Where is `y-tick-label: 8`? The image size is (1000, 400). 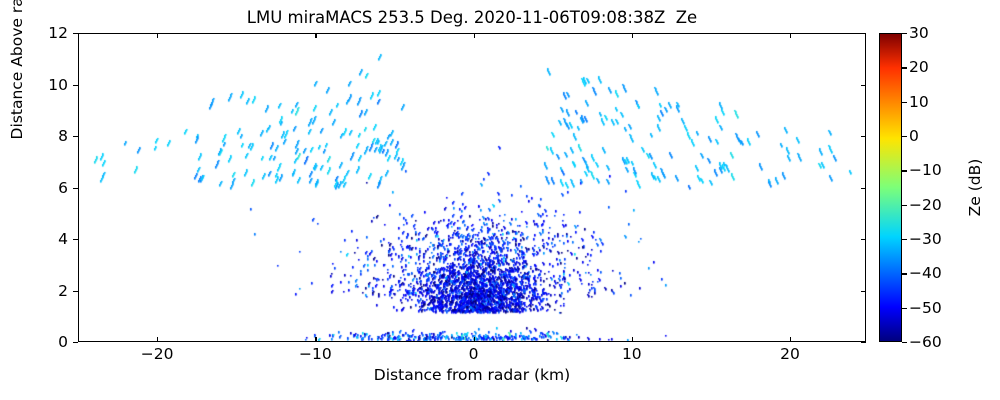
y-tick-label: 8 is located at coordinates (63, 136).